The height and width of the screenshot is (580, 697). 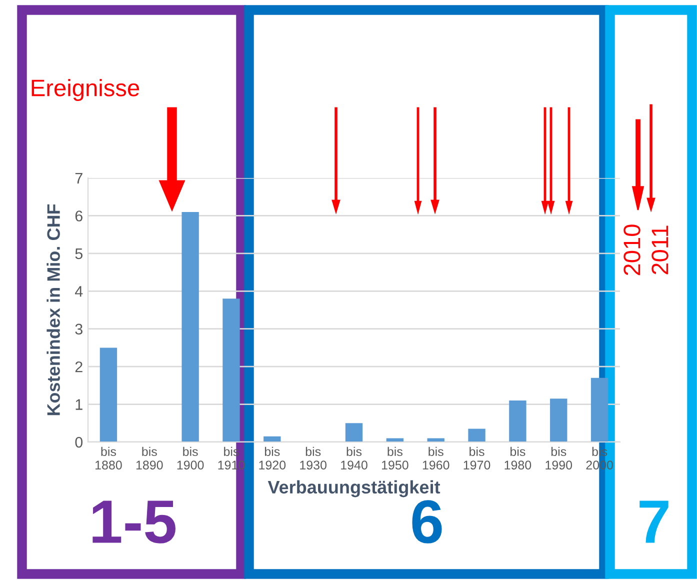 I want to click on x-tick-label: bis 1880, so click(x=109, y=458).